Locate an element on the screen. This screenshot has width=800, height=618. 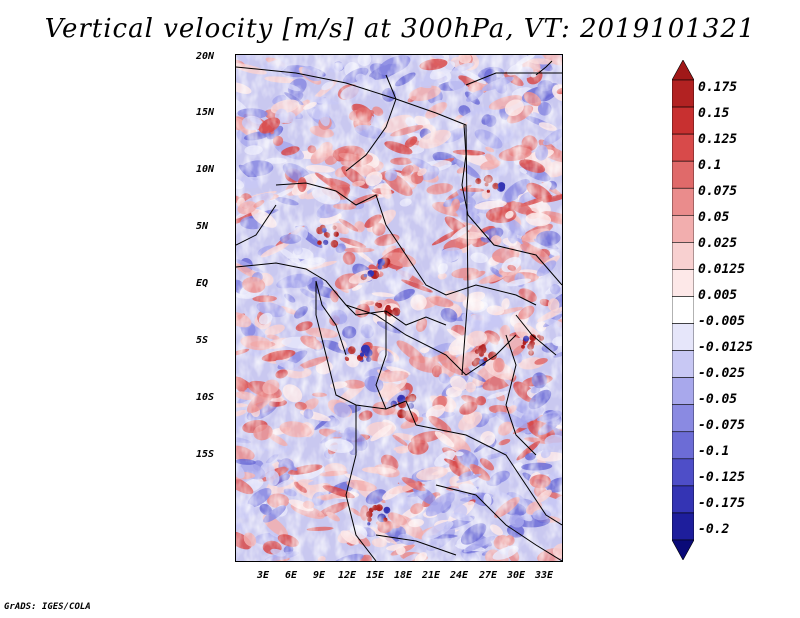
y-tick-label: 15N is located at coordinates (205, 112).